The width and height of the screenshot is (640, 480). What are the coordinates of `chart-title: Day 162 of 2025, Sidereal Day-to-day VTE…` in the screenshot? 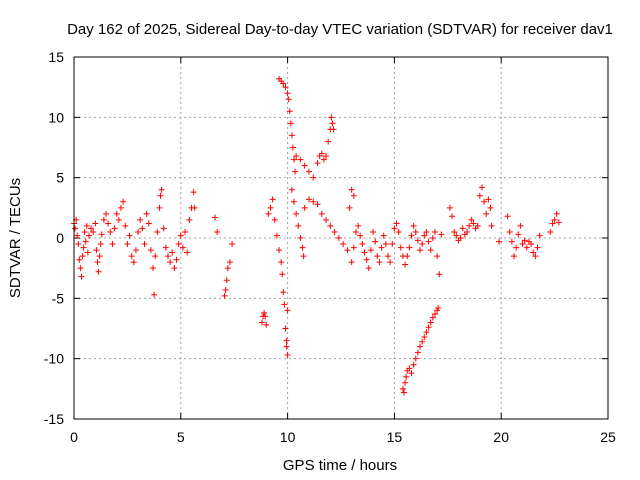 It's located at (340, 29).